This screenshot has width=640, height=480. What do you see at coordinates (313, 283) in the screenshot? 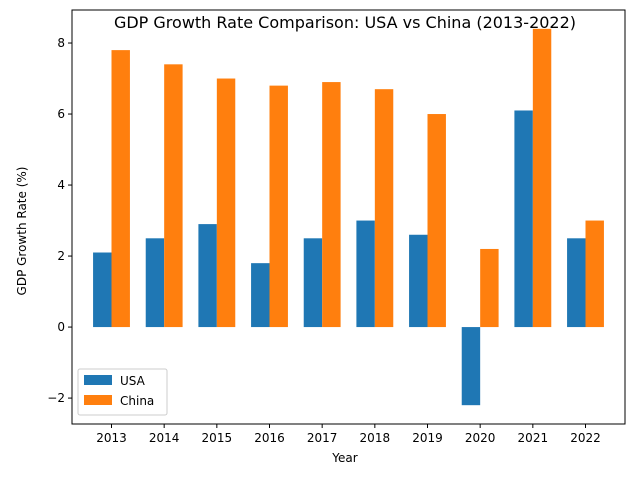
I see `bar-usa-2017` at bounding box center [313, 283].